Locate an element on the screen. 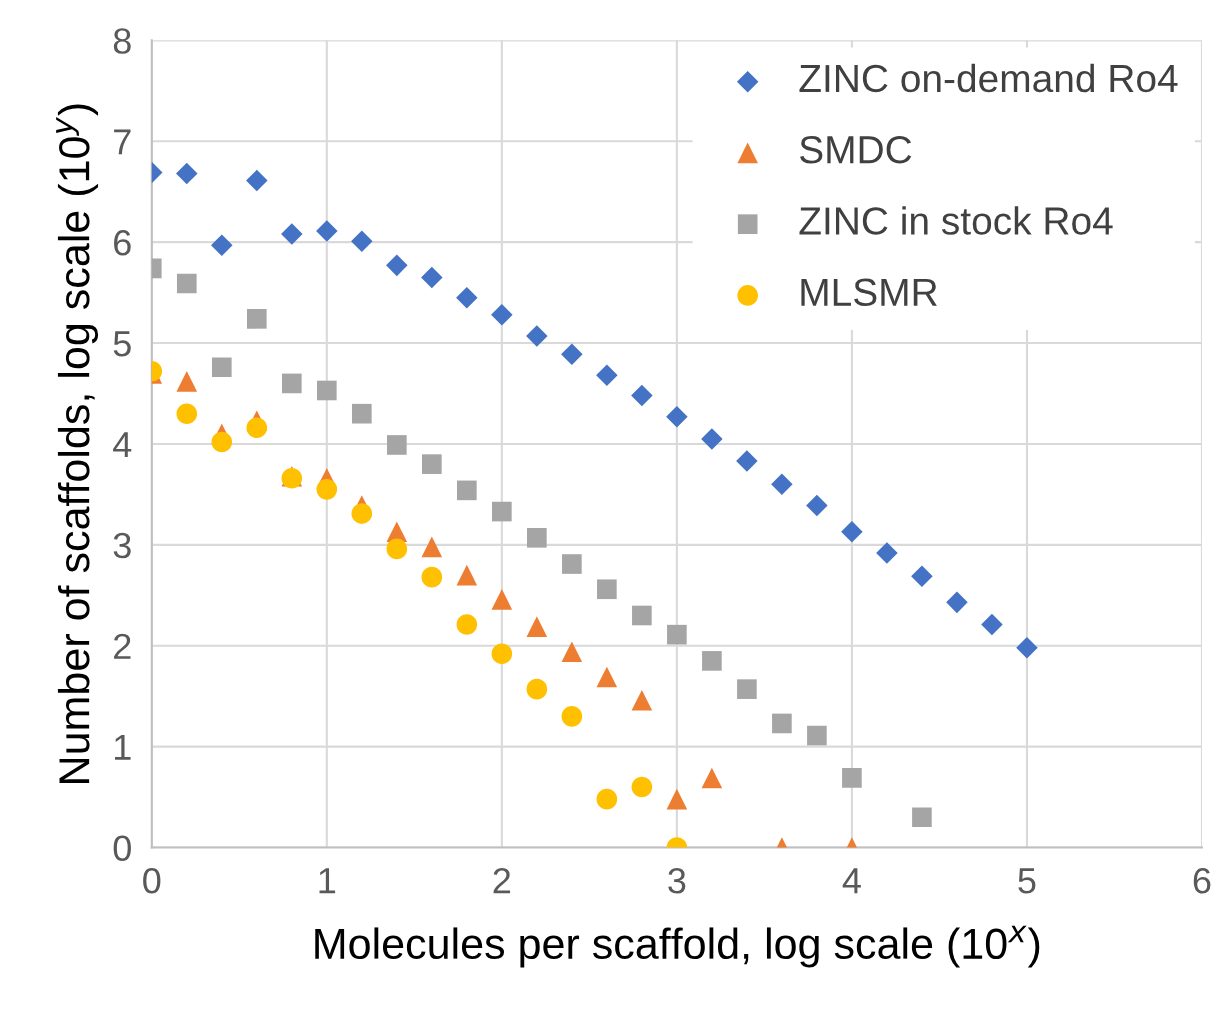 The height and width of the screenshot is (1009, 1224). y-tick-label: 6 is located at coordinates (122, 243).